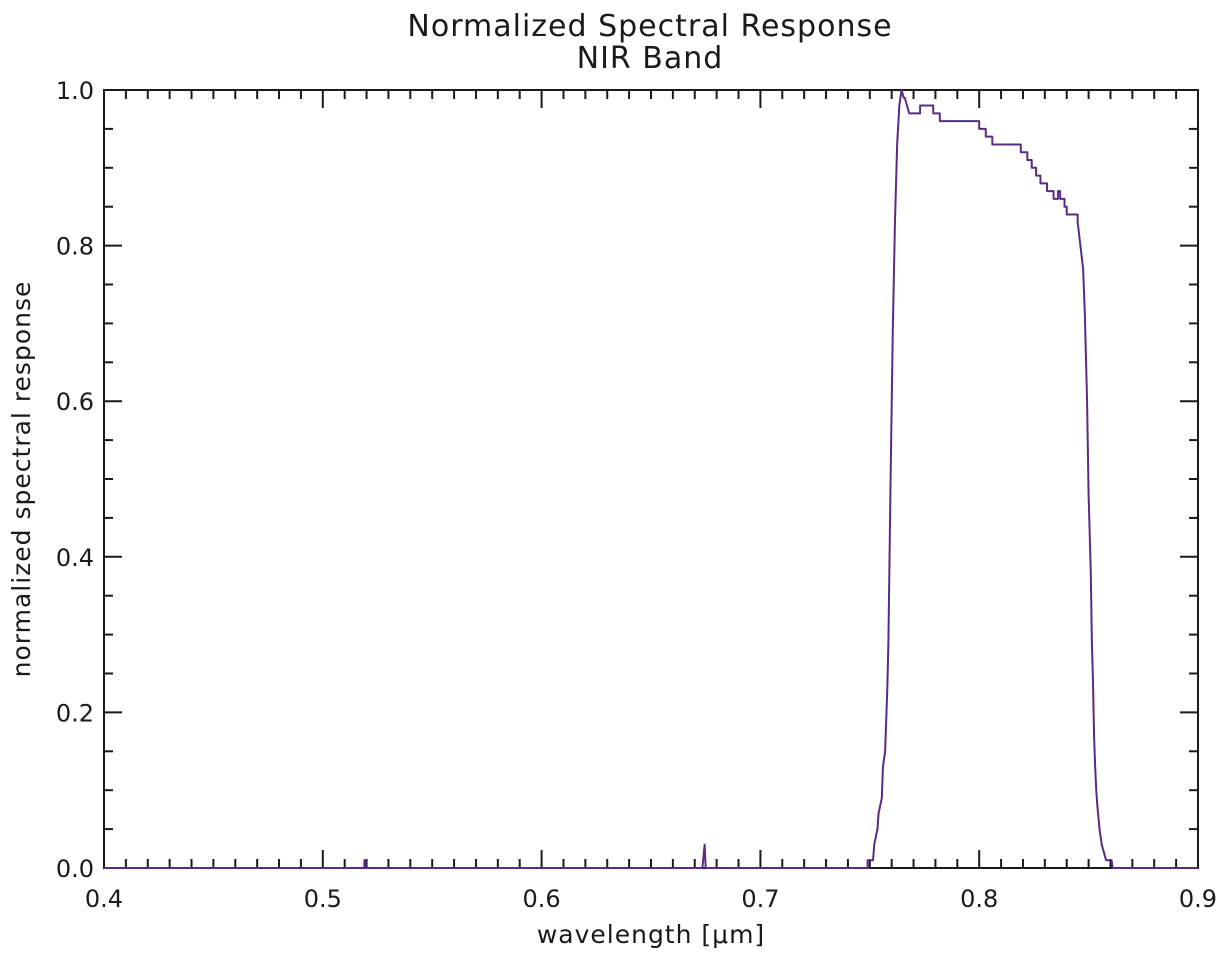  I want to click on x-tick-label: 0.7, so click(760, 899).